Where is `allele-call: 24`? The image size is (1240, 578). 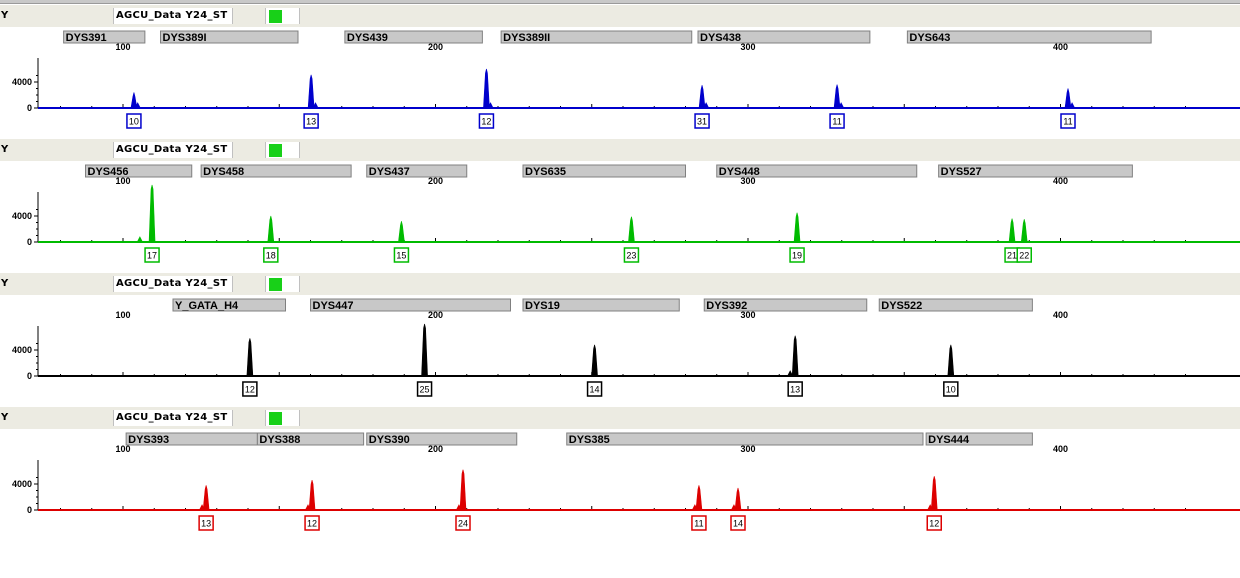 allele-call: 24 is located at coordinates (463, 523).